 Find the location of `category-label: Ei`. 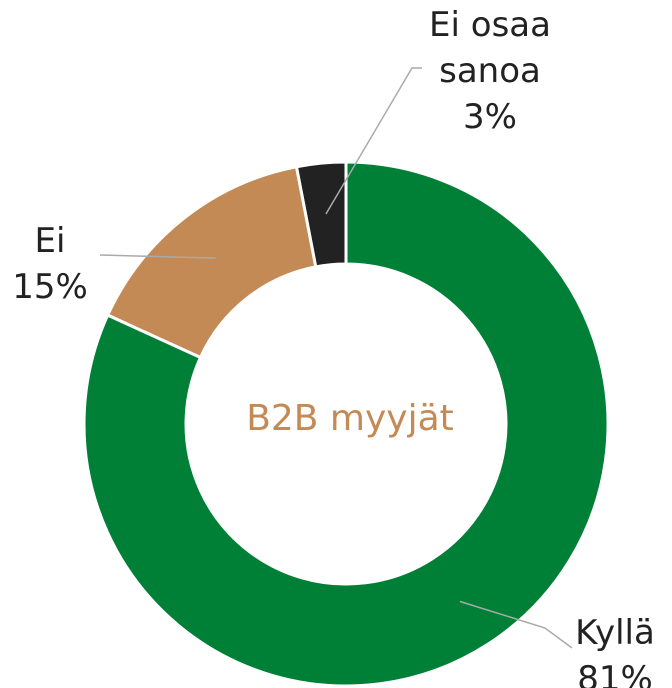

category-label: Ei is located at coordinates (50, 241).